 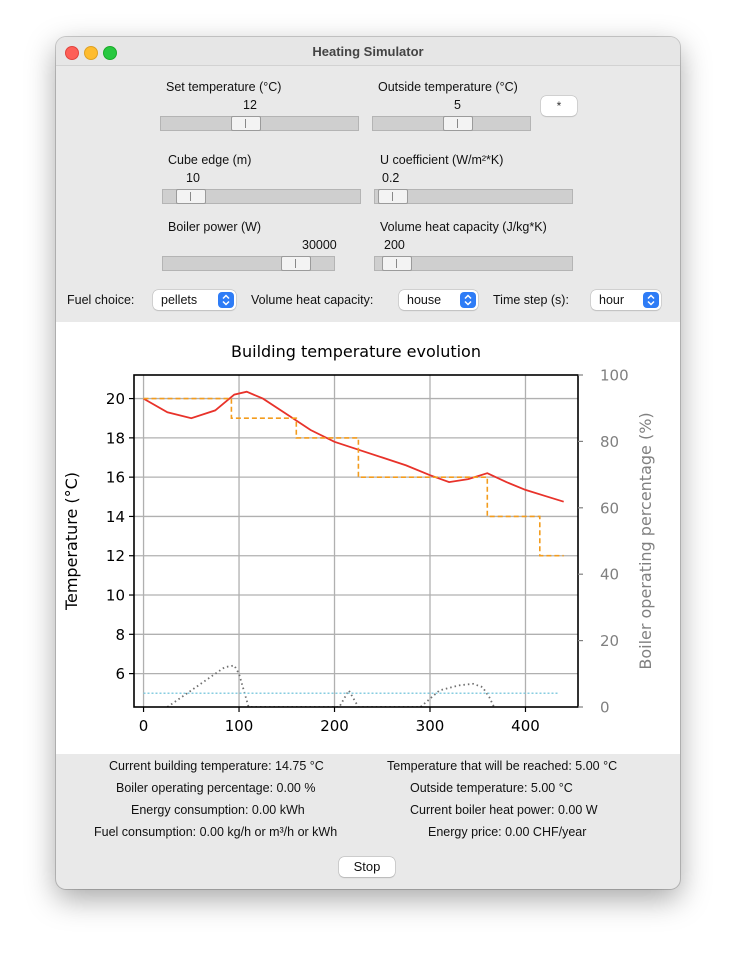 What do you see at coordinates (353, 446) in the screenshot?
I see `building-temperature-line` at bounding box center [353, 446].